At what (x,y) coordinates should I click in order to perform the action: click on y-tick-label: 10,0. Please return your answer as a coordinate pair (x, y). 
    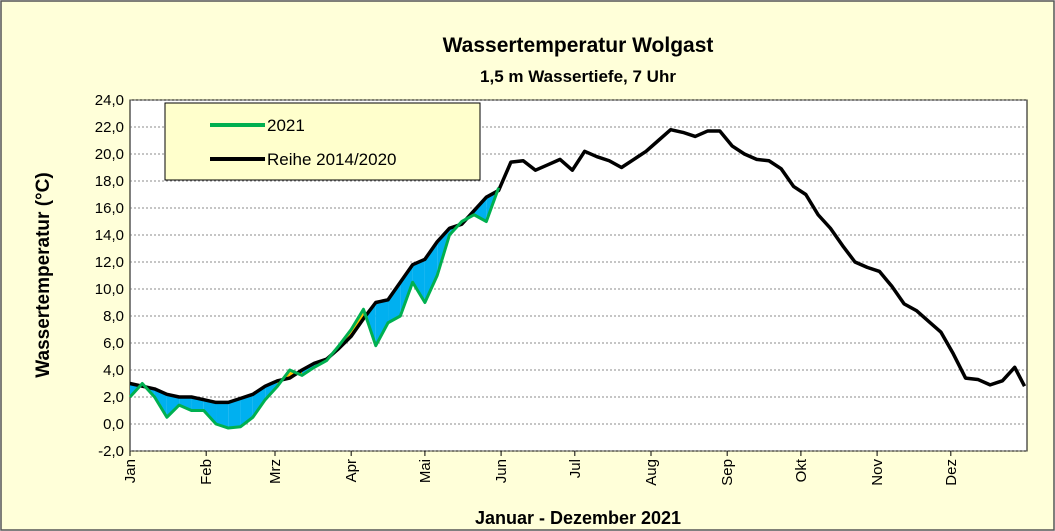
    Looking at the image, I should click on (109, 289).